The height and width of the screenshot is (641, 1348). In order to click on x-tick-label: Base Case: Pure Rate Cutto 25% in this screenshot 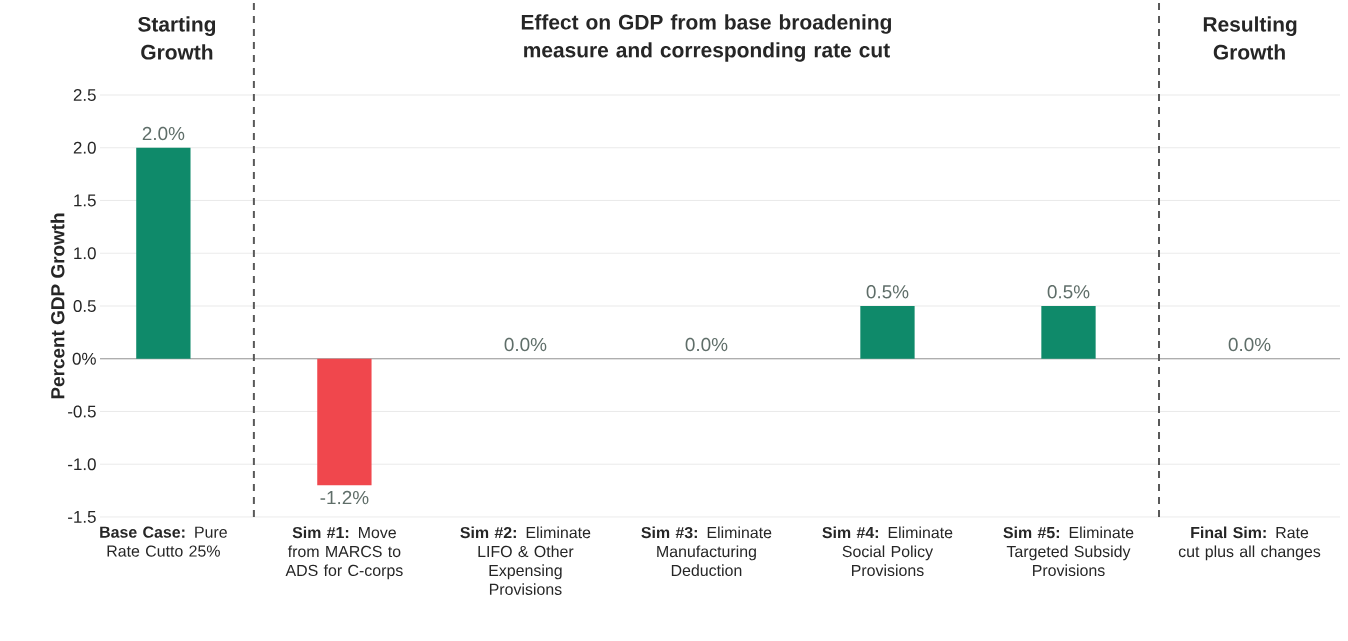, I will do `click(163, 541)`.